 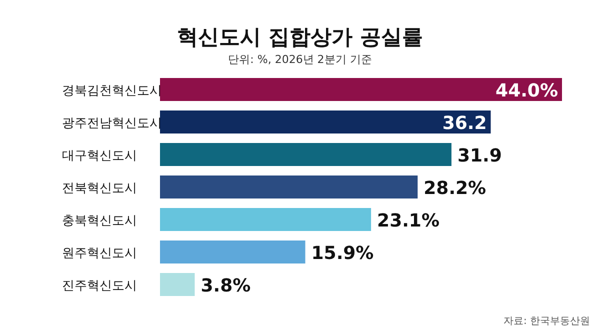 What do you see at coordinates (408, 221) in the screenshot?
I see `data-label: 23.1%` at bounding box center [408, 221].